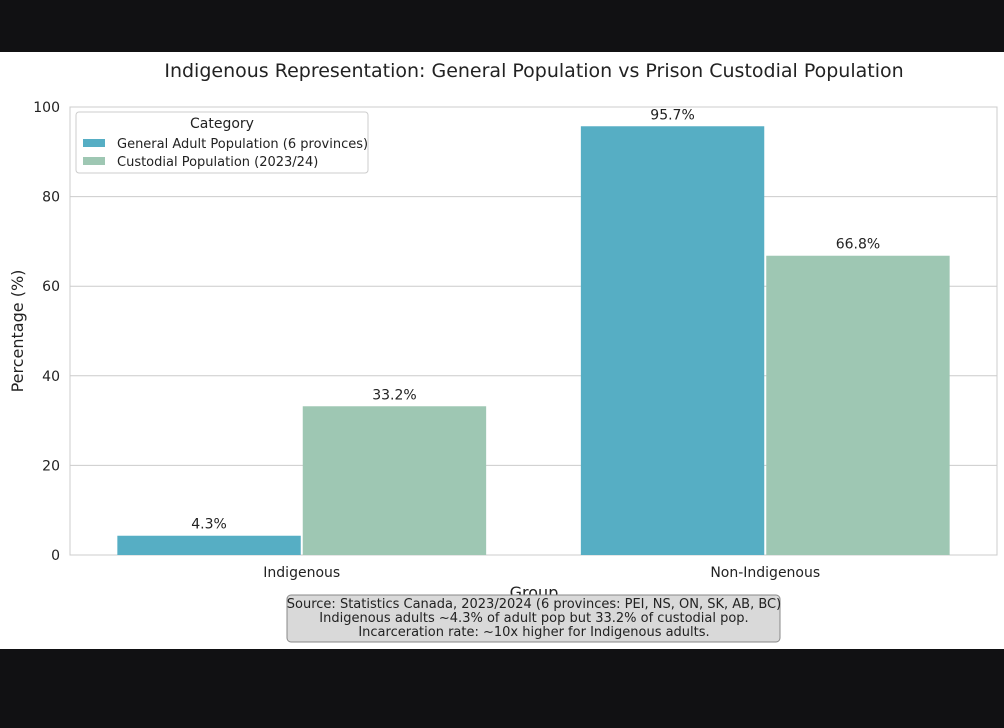 This screenshot has height=728, width=1004. I want to click on legend-swatch-general-population, so click(94, 143).